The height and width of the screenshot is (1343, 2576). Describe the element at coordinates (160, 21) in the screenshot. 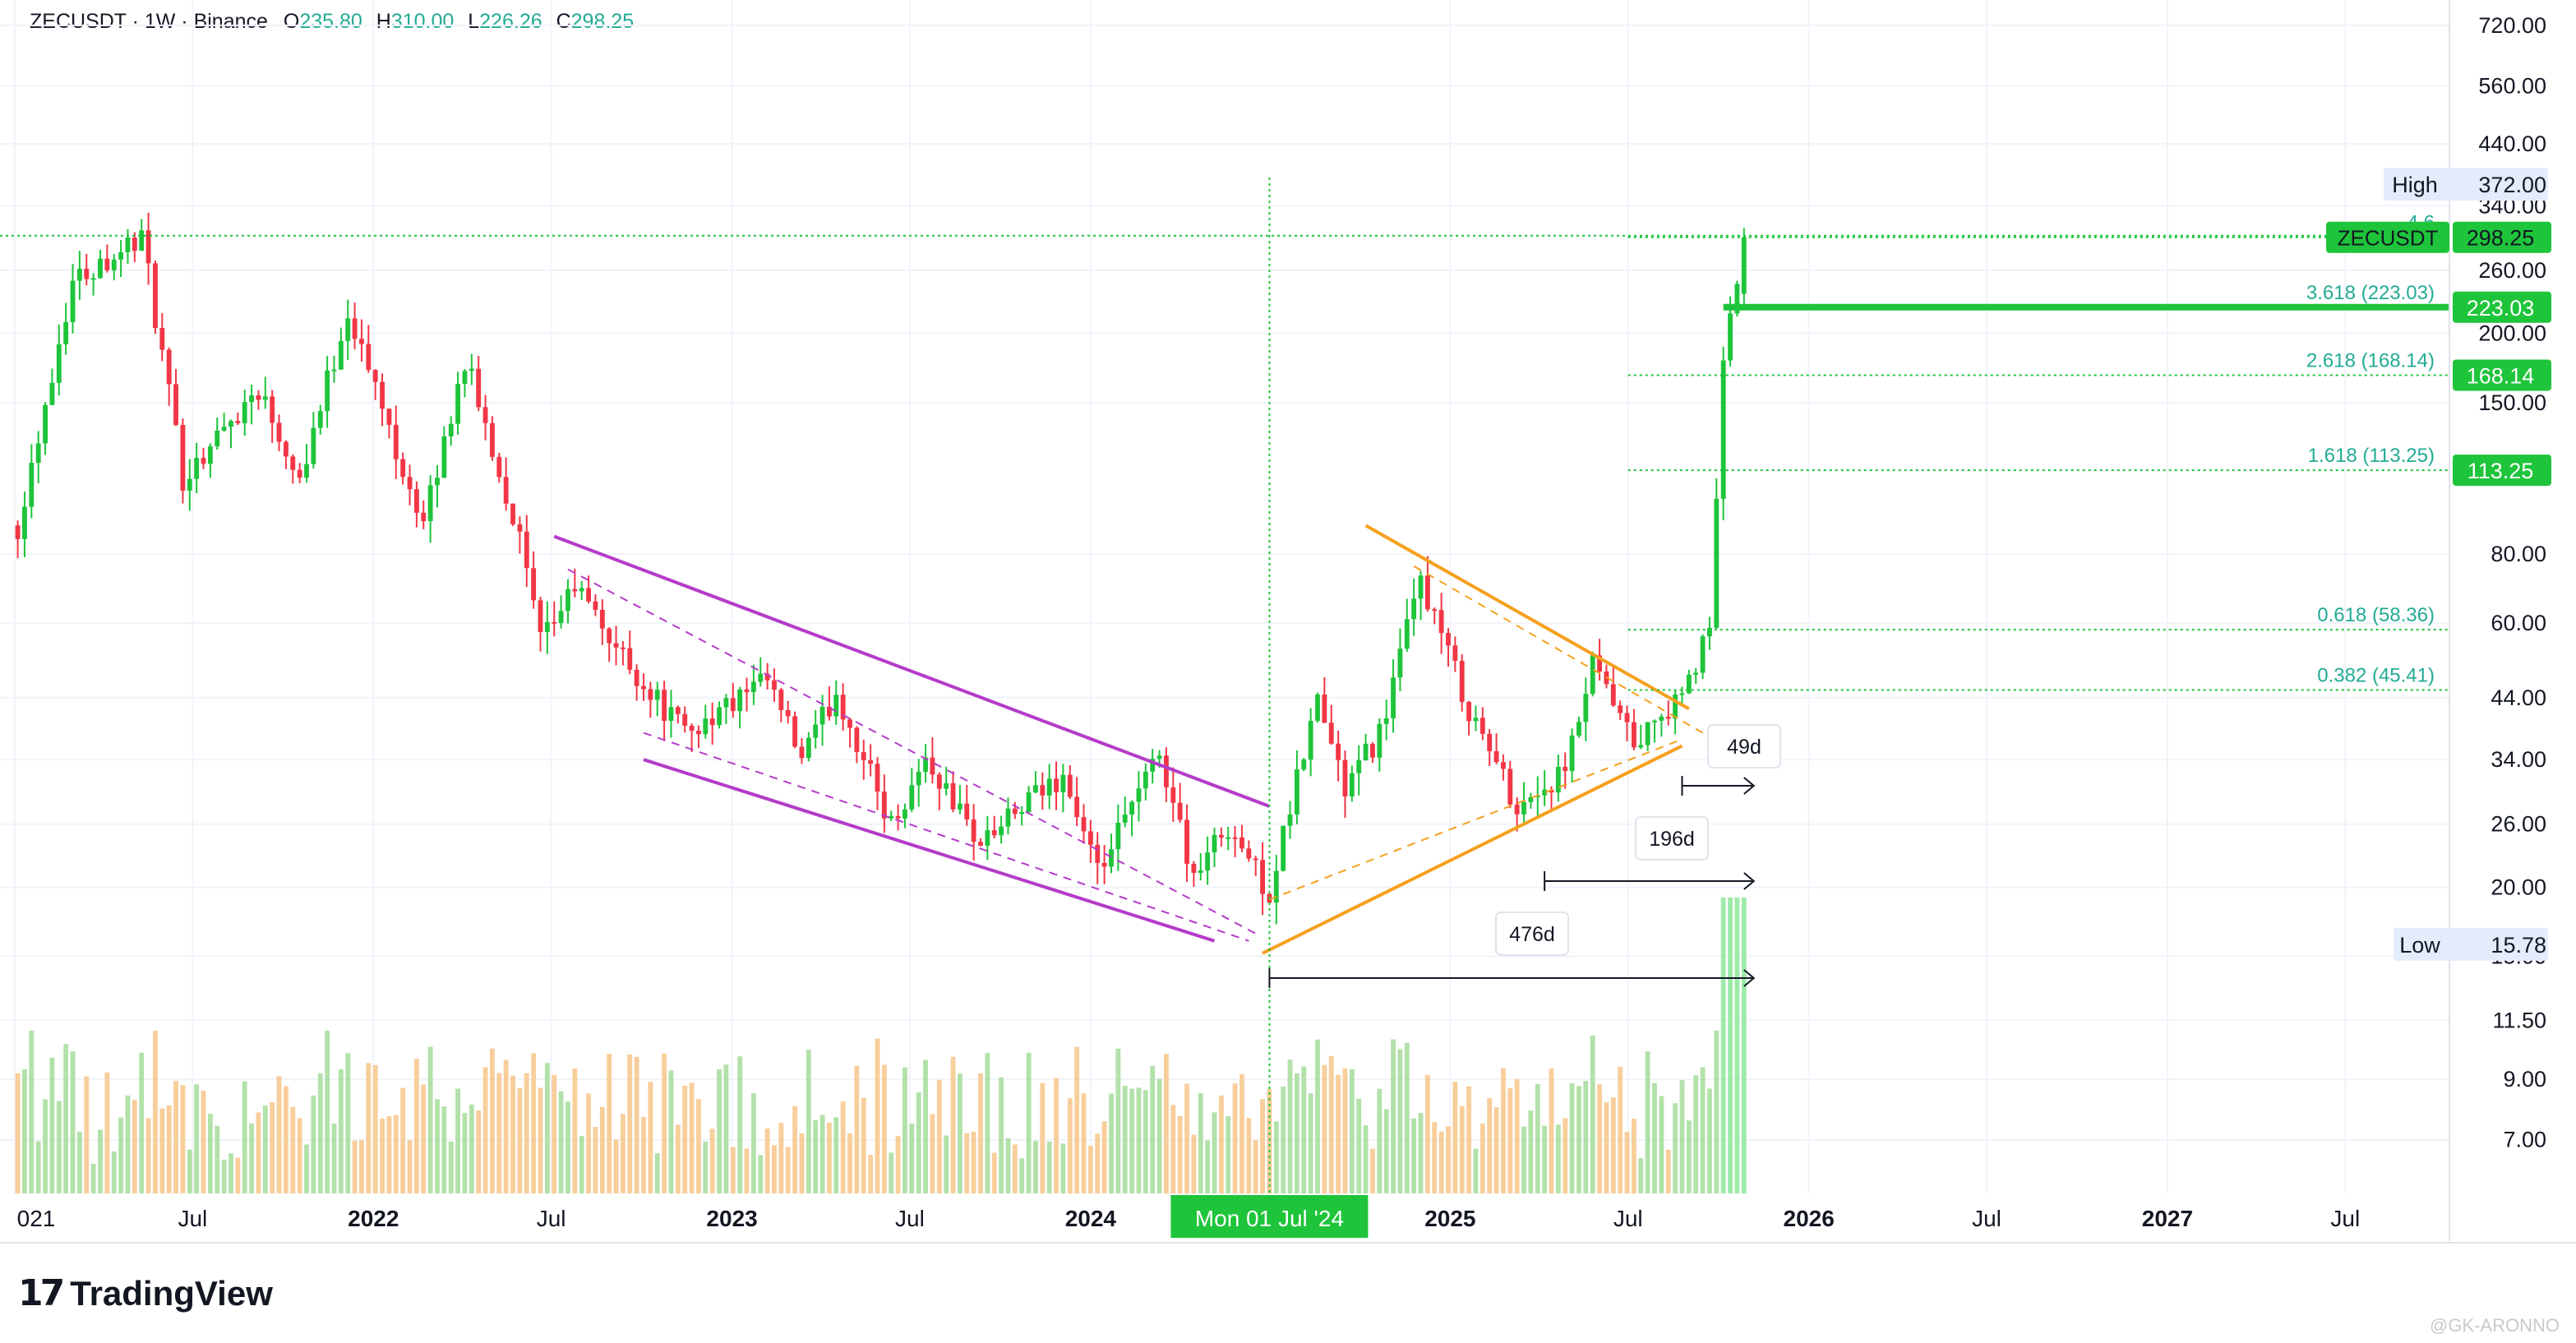

I see `interval: 1W` at that location.